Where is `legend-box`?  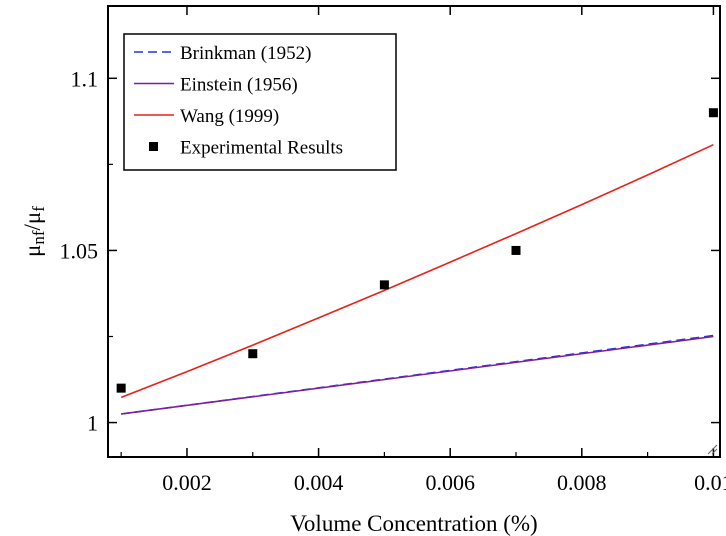
legend-box is located at coordinates (260, 102).